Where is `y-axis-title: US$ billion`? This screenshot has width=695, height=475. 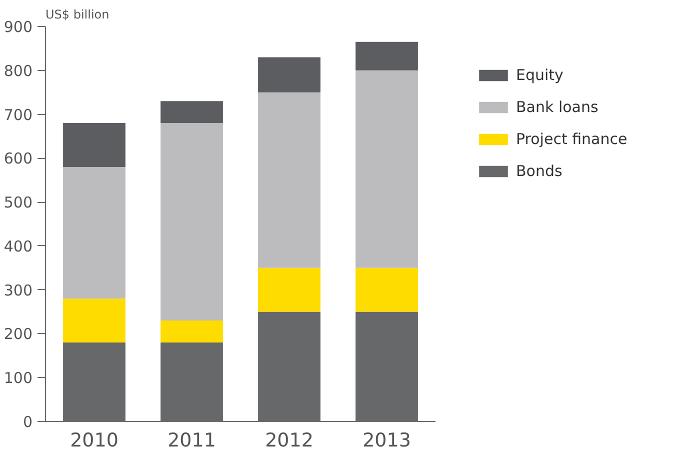 y-axis-title: US$ billion is located at coordinates (78, 15).